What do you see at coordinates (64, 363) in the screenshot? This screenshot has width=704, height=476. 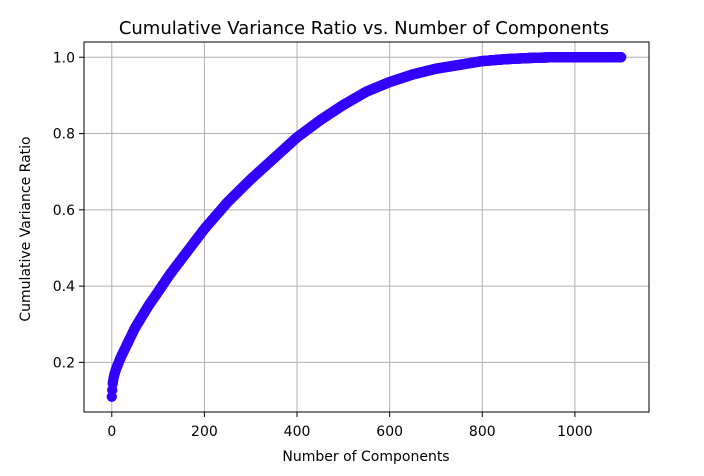 I see `y-tick-label: 0.2` at bounding box center [64, 363].